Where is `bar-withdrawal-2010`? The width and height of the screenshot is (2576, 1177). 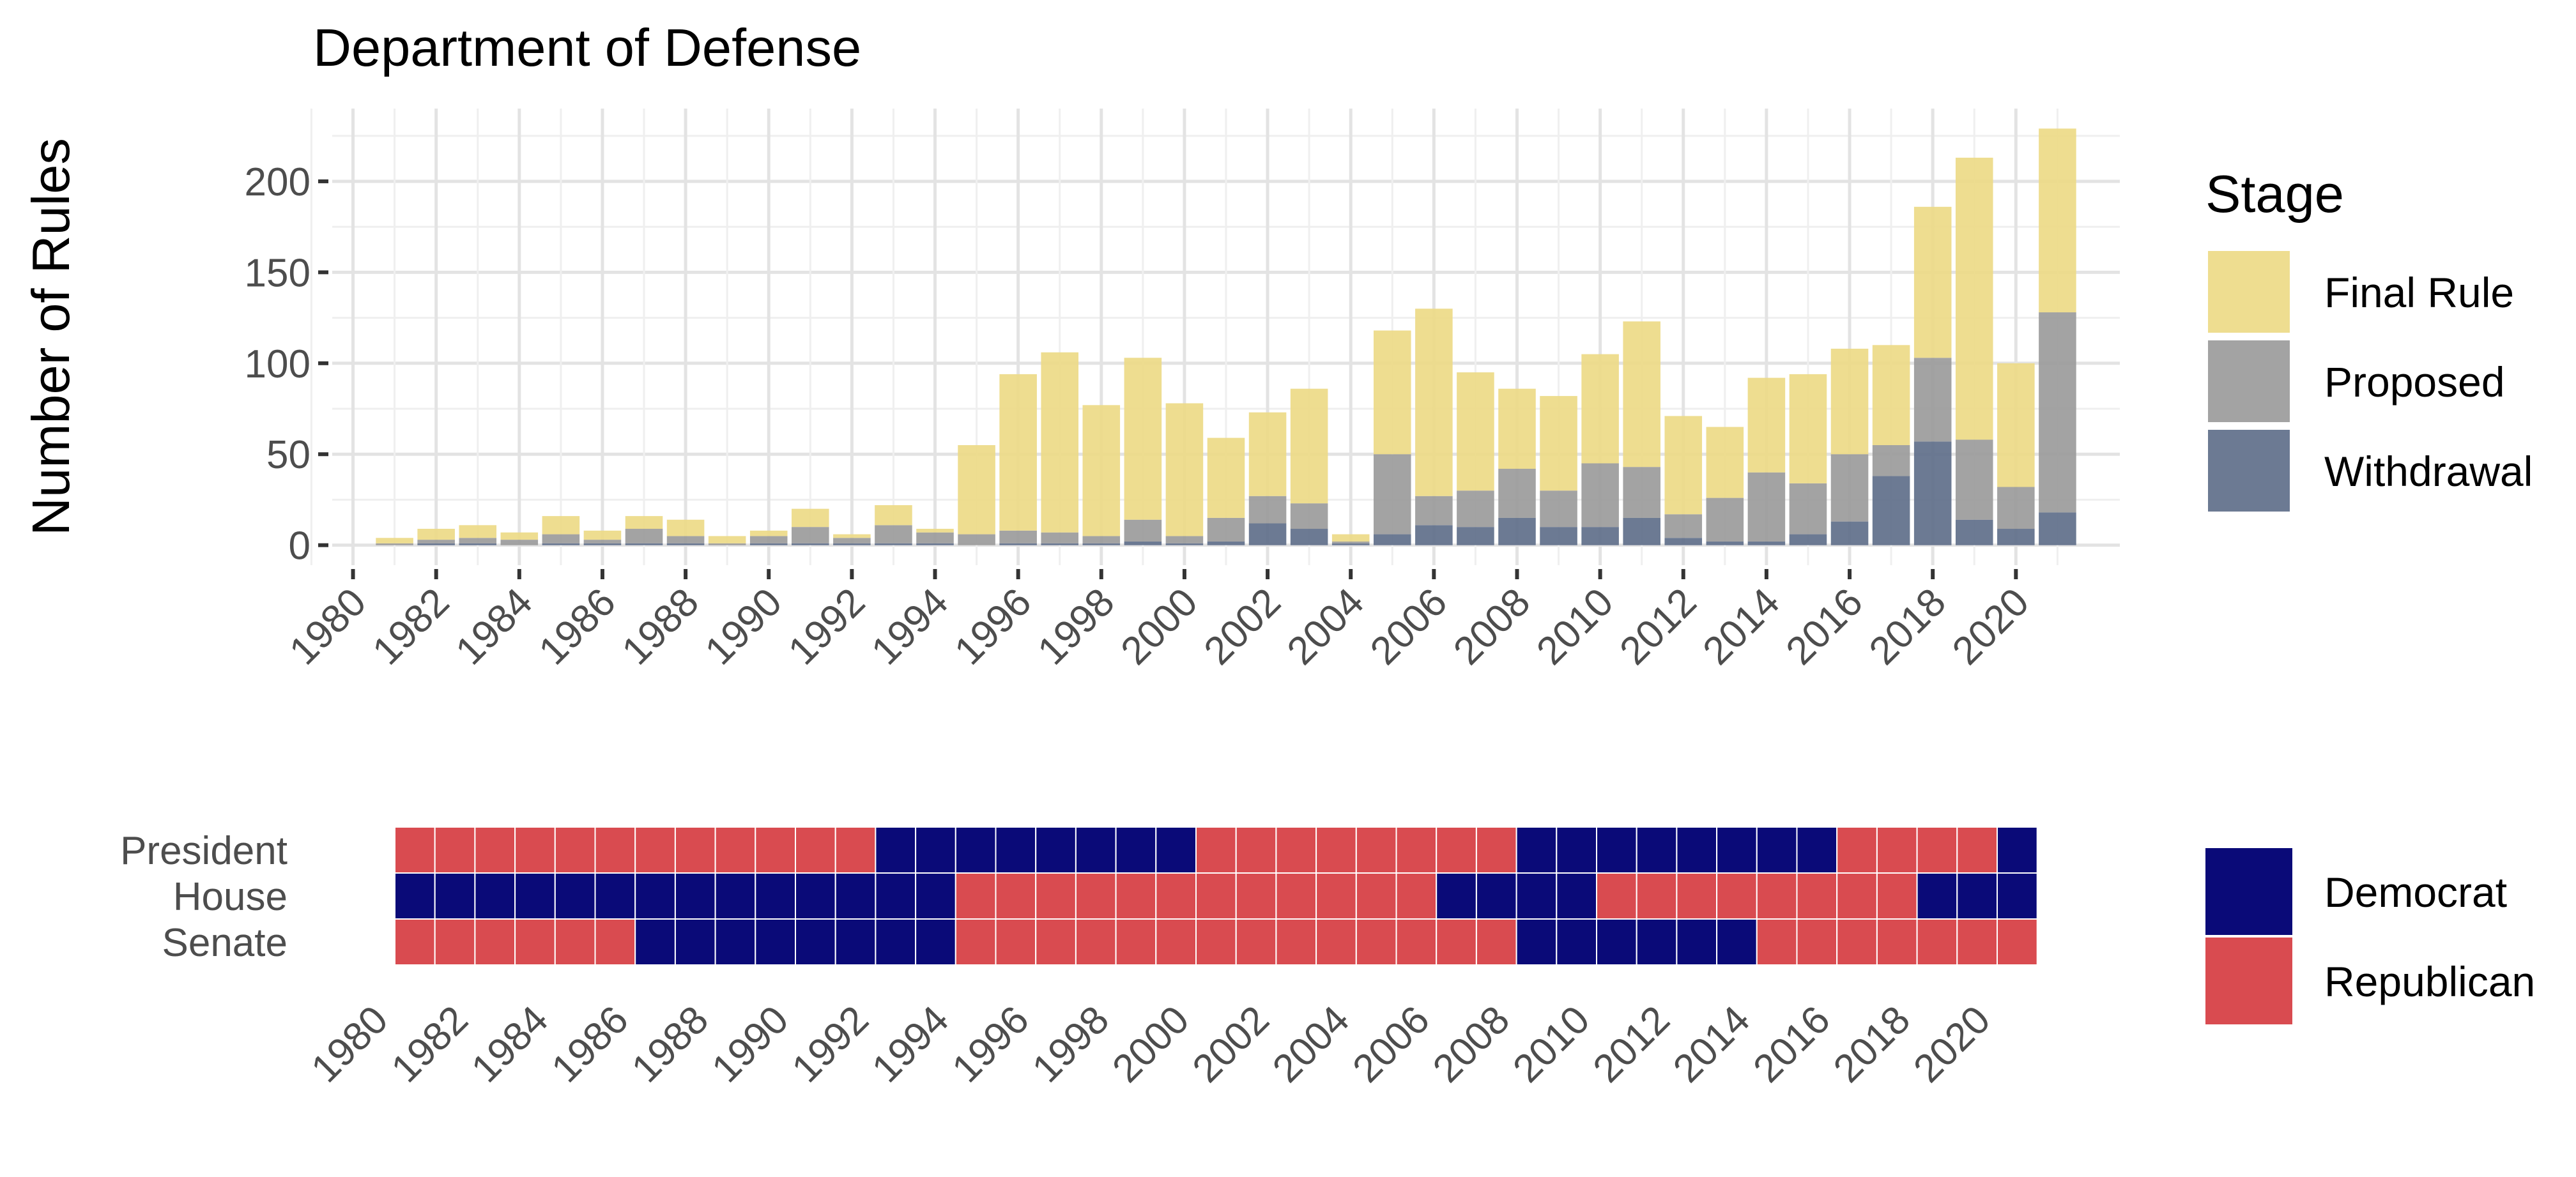 bar-withdrawal-2010 is located at coordinates (1600, 536).